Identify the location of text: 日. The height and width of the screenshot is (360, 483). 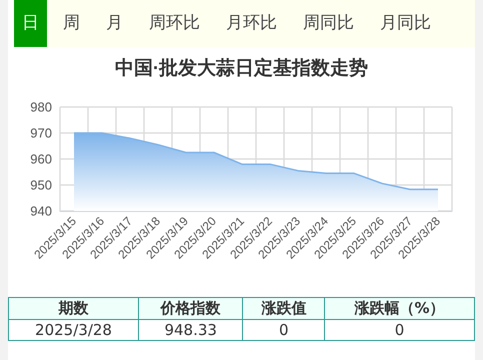
(30, 23).